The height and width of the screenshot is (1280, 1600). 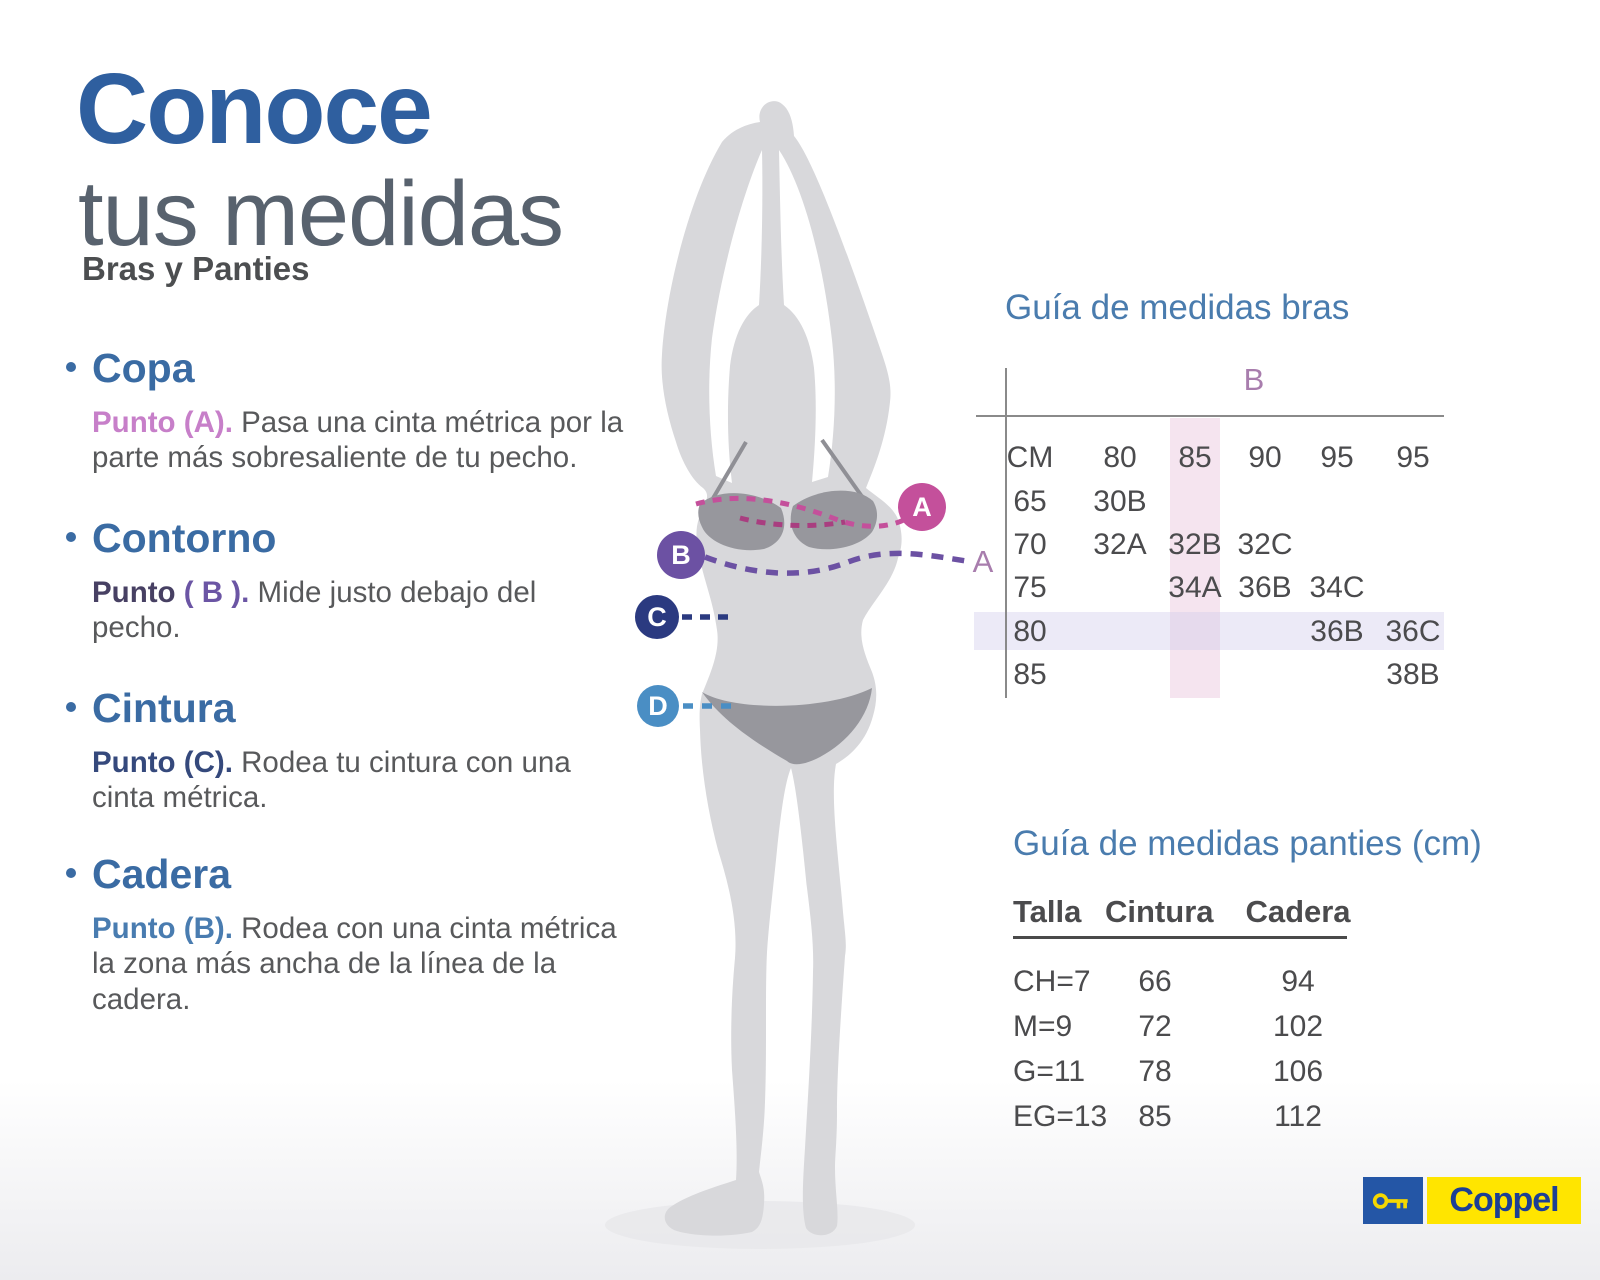 What do you see at coordinates (1265, 457) in the screenshot?
I see `bras-table-cell: 90` at bounding box center [1265, 457].